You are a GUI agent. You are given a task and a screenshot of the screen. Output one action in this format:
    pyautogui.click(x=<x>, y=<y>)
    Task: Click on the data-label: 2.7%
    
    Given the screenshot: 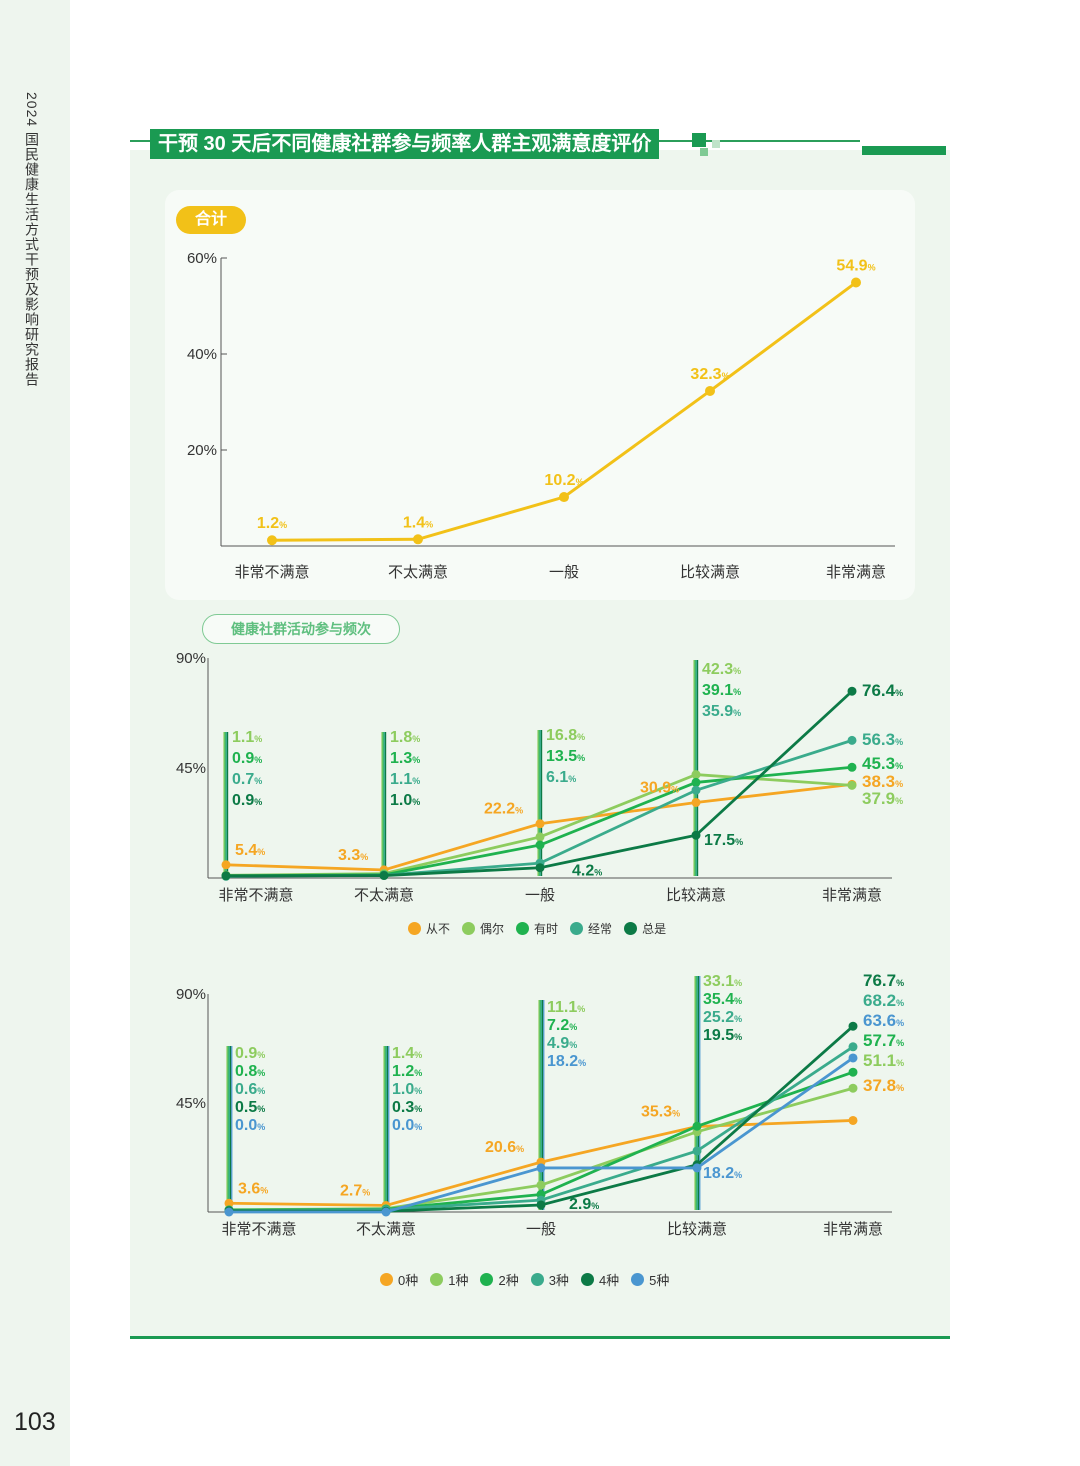 What is the action you would take?
    pyautogui.click(x=355, y=1190)
    